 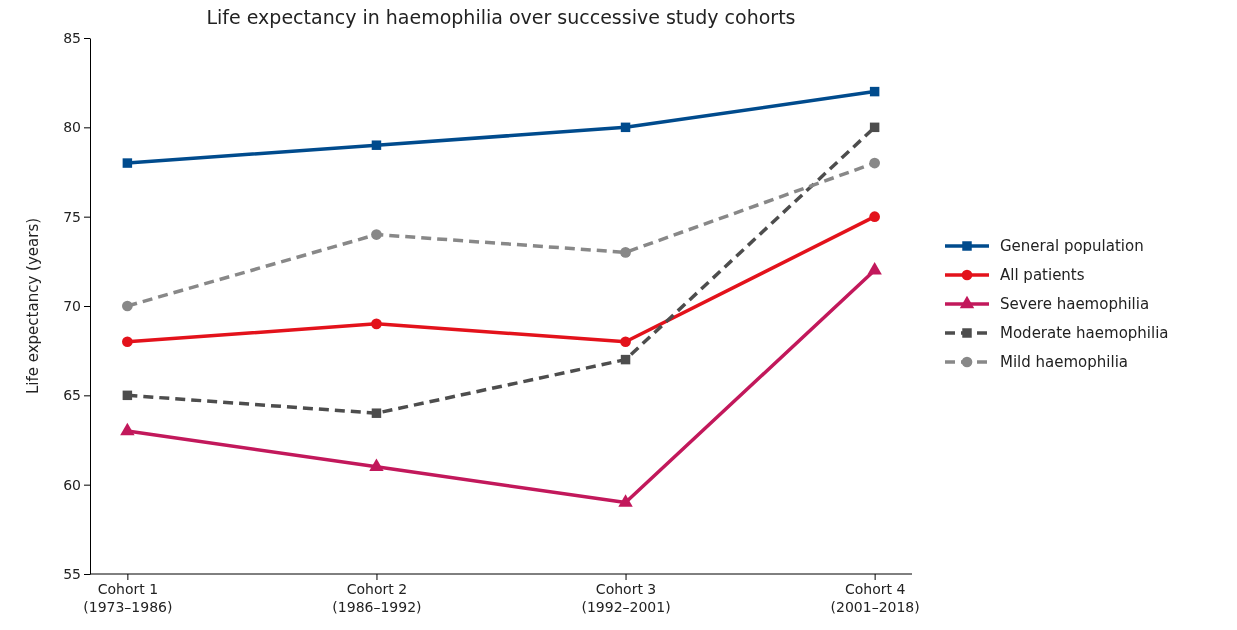 What do you see at coordinates (501, 17) in the screenshot?
I see `chart-title: Life expectancy in haemophilia over successive study cohorts` at bounding box center [501, 17].